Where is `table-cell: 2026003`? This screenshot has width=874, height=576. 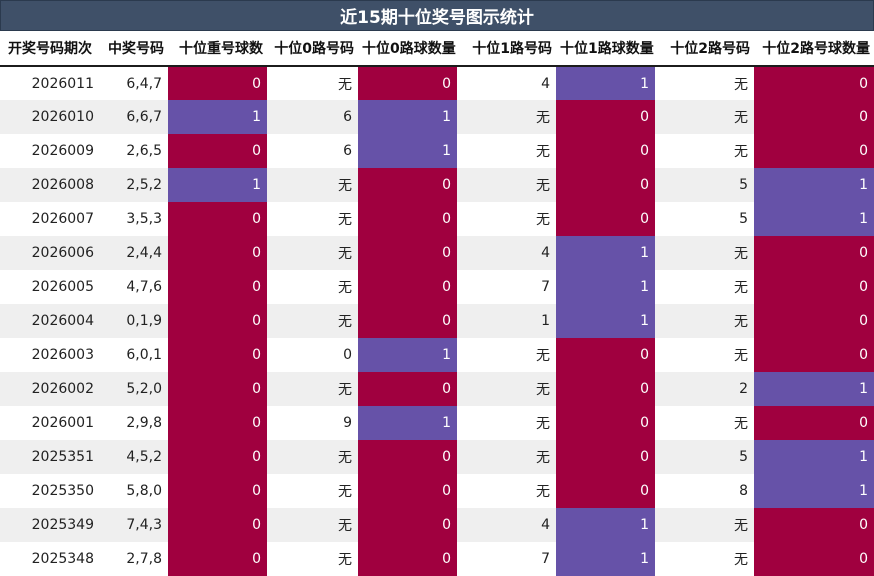 table-cell: 2026003 is located at coordinates (62, 355).